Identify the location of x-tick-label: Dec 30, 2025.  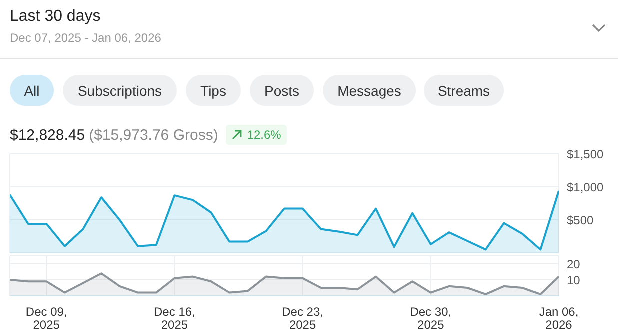
(431, 317).